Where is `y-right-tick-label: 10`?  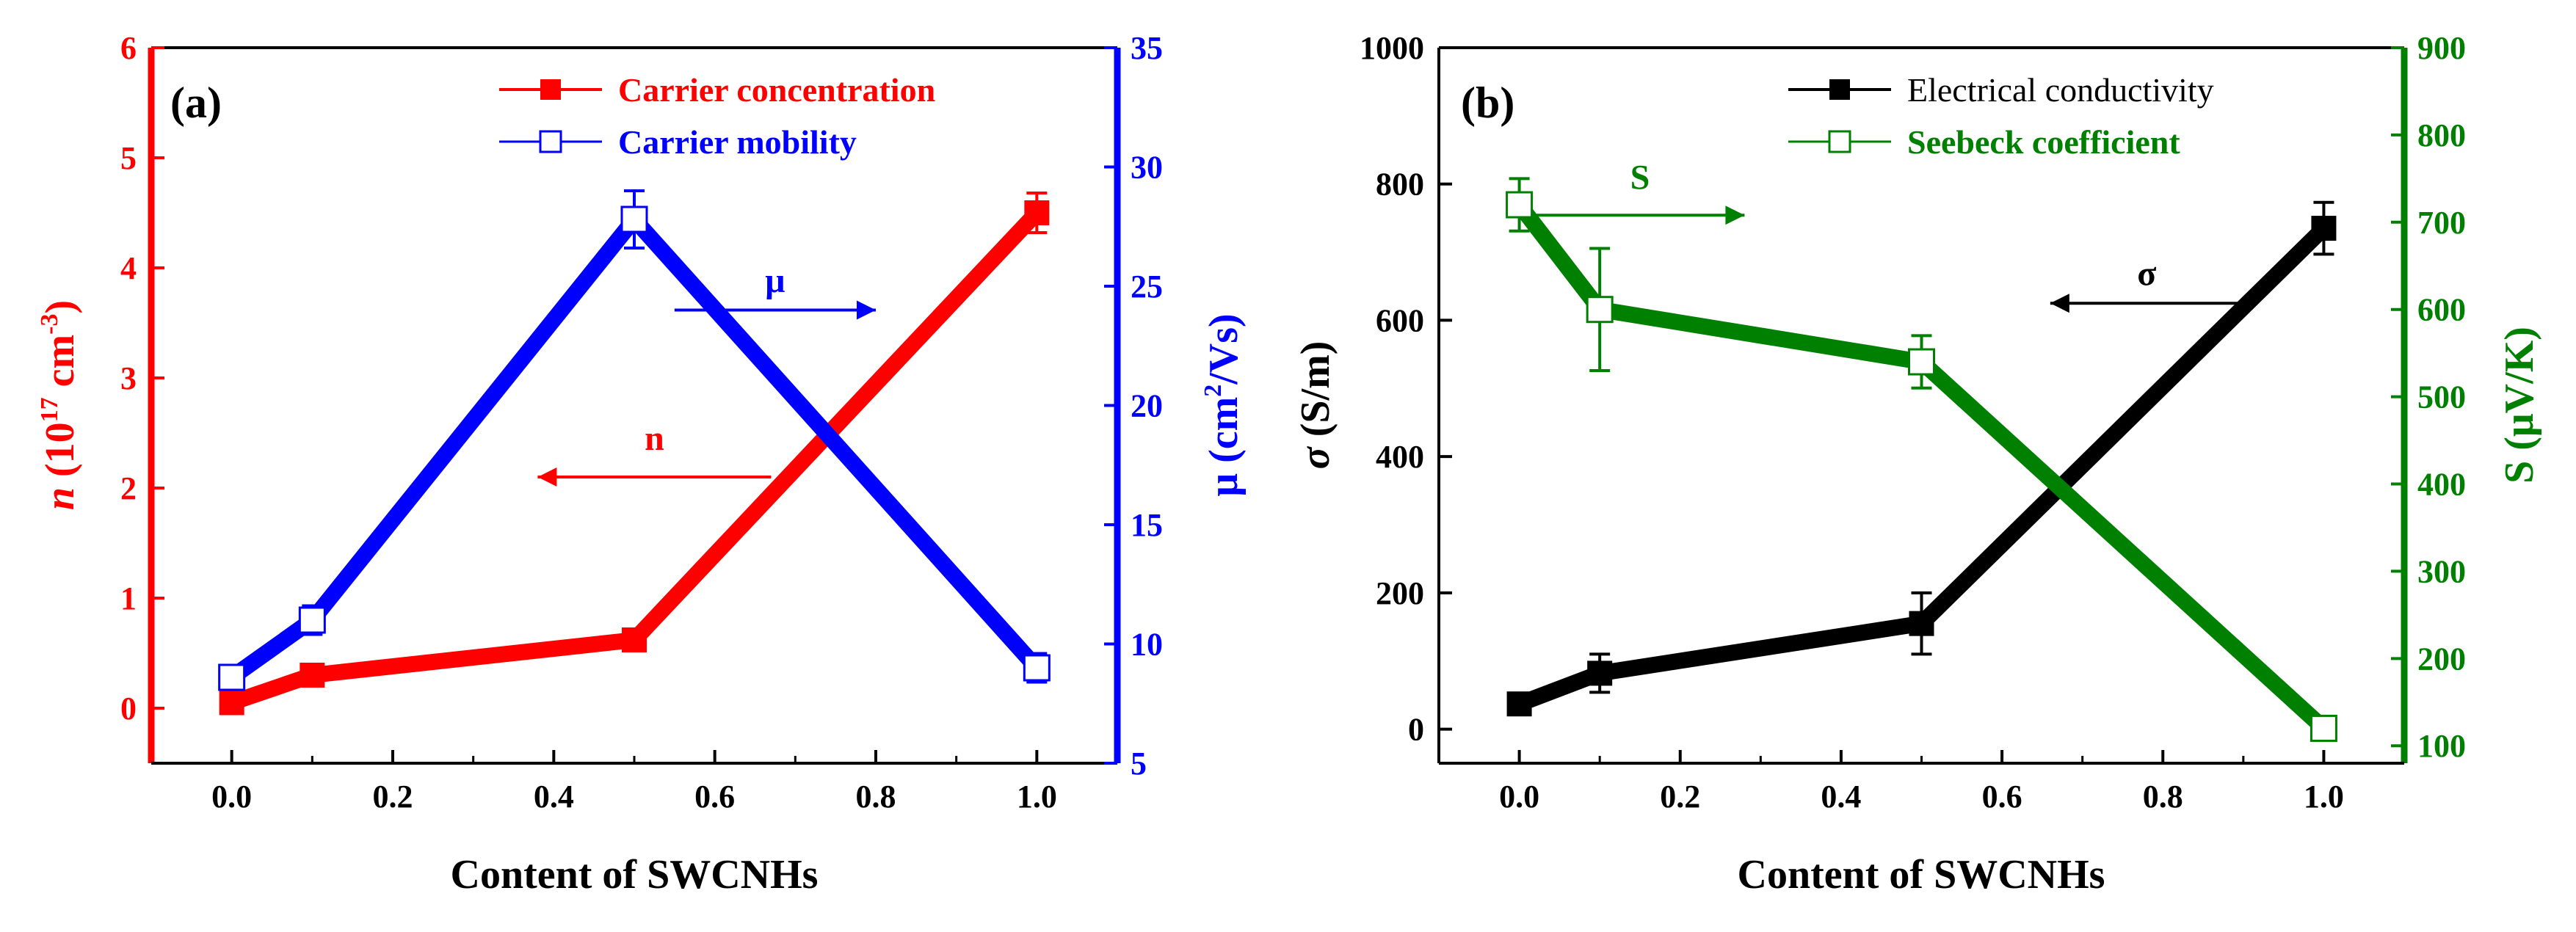 y-right-tick-label: 10 is located at coordinates (1147, 645).